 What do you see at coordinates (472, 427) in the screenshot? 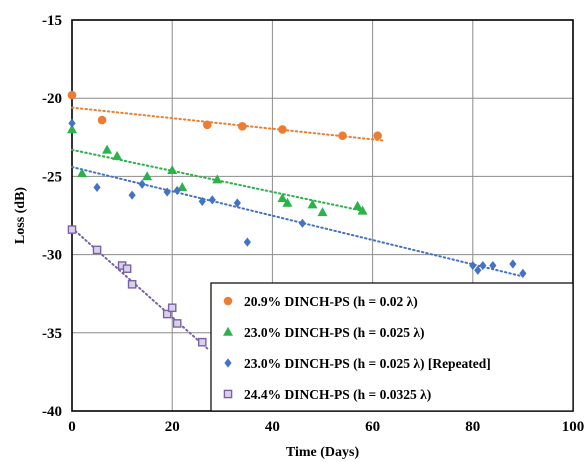
I see `x-tick-label: 80` at bounding box center [472, 427].